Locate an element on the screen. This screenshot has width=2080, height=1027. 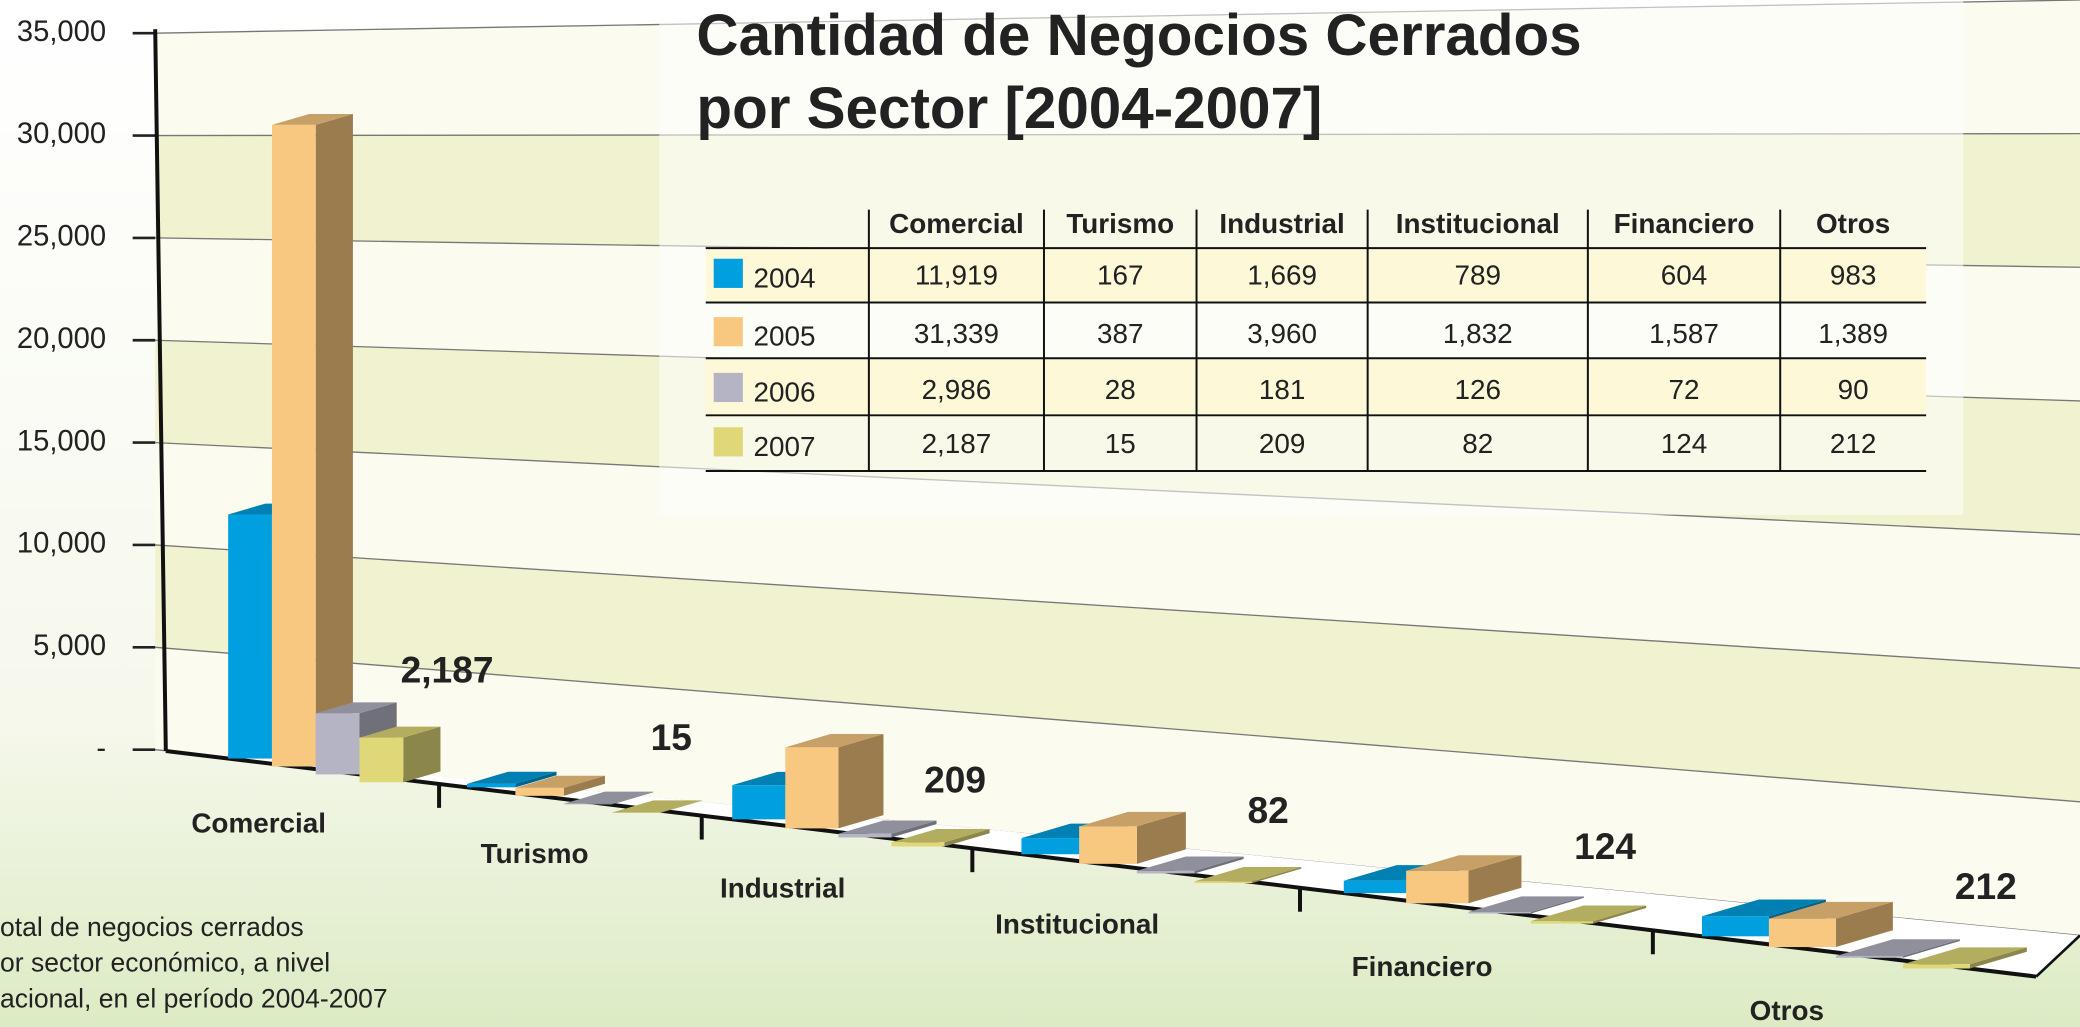
data-label: 82 is located at coordinates (1268, 810).